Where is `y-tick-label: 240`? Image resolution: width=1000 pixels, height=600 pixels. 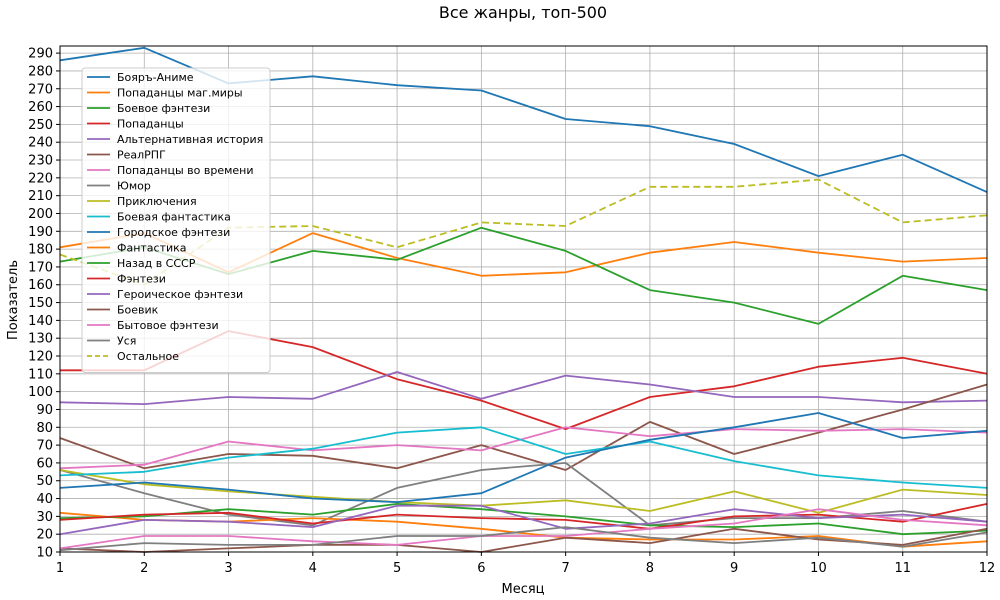 y-tick-label: 240 is located at coordinates (40, 143).